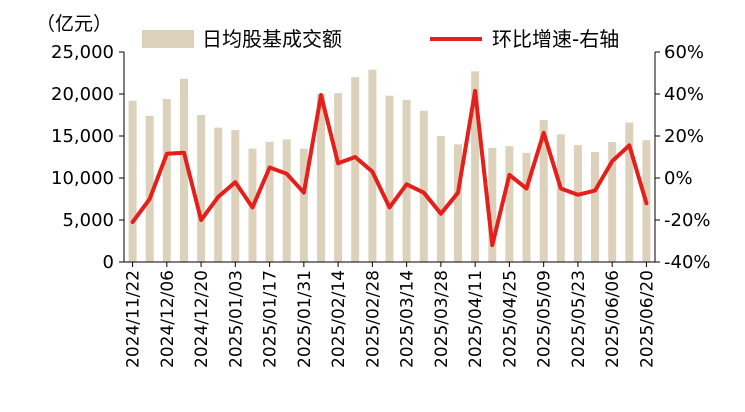 This screenshot has height=412, width=745. I want to click on x-tick-label: 2025/02/28, so click(373, 319).